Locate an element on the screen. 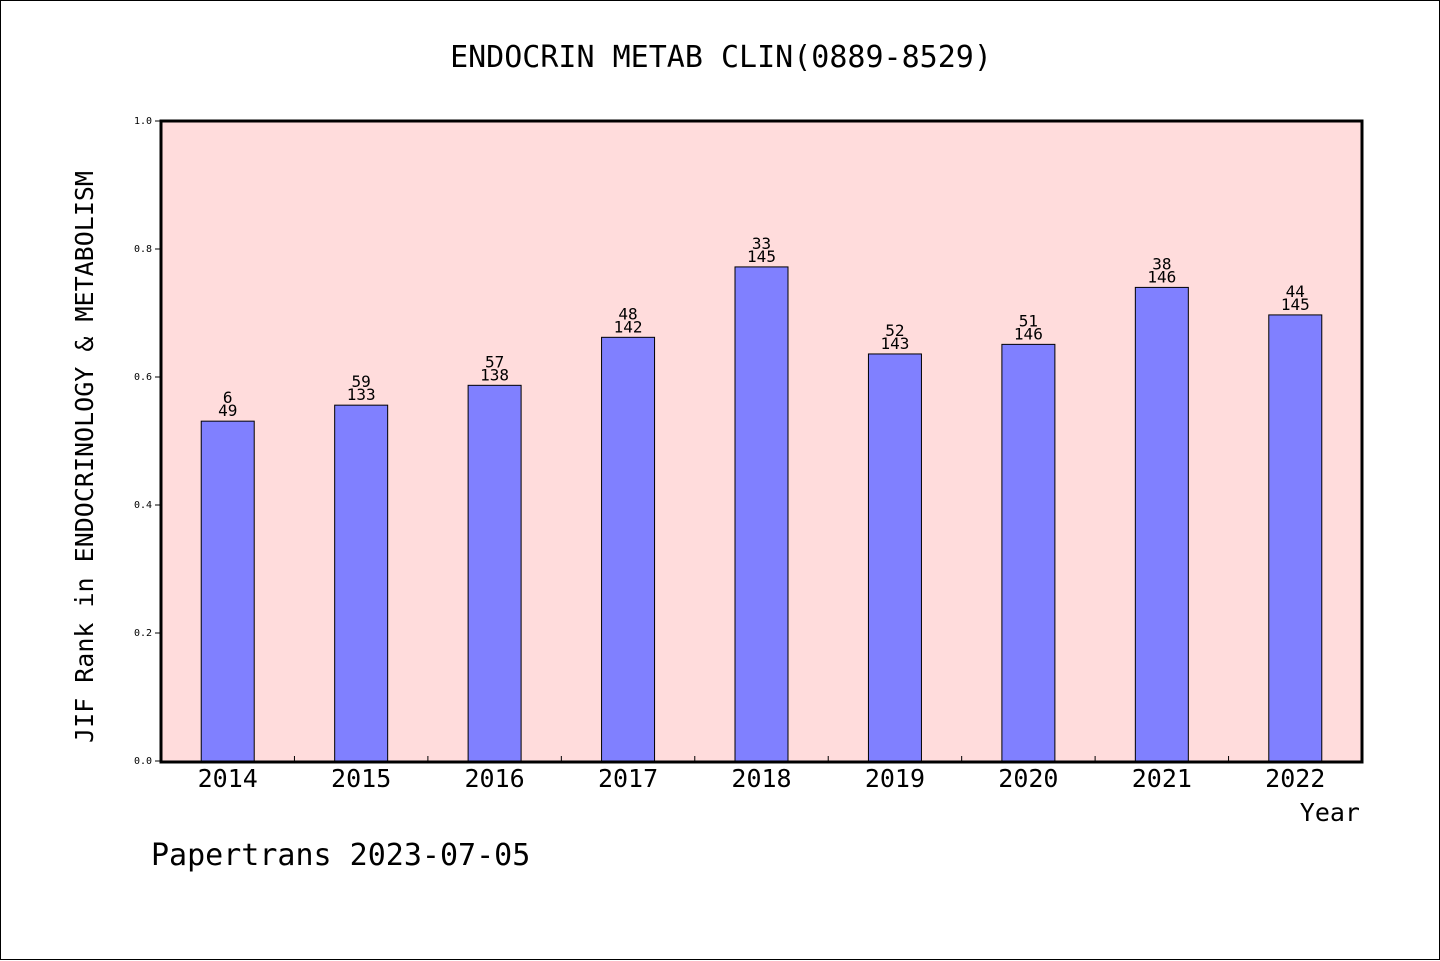 The height and width of the screenshot is (961, 1440). bar-total-label: 49 is located at coordinates (227, 410).